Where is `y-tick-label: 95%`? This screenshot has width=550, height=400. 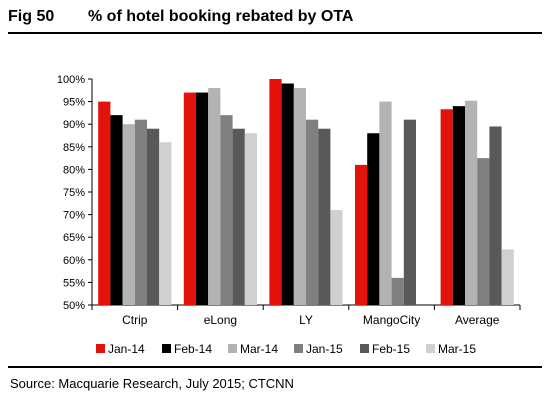 y-tick-label: 95% is located at coordinates (74, 103).